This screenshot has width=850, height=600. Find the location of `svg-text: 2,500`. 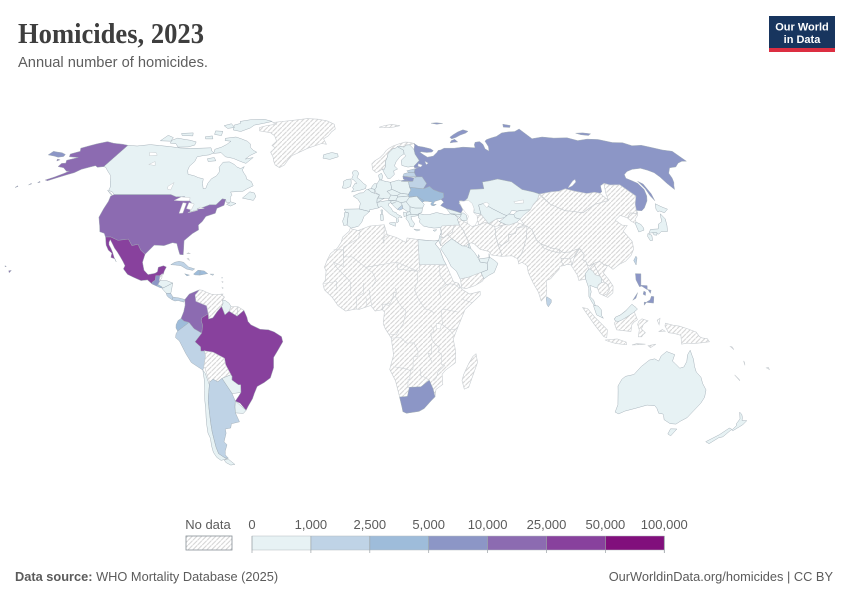

svg-text: 2,500 is located at coordinates (370, 524).